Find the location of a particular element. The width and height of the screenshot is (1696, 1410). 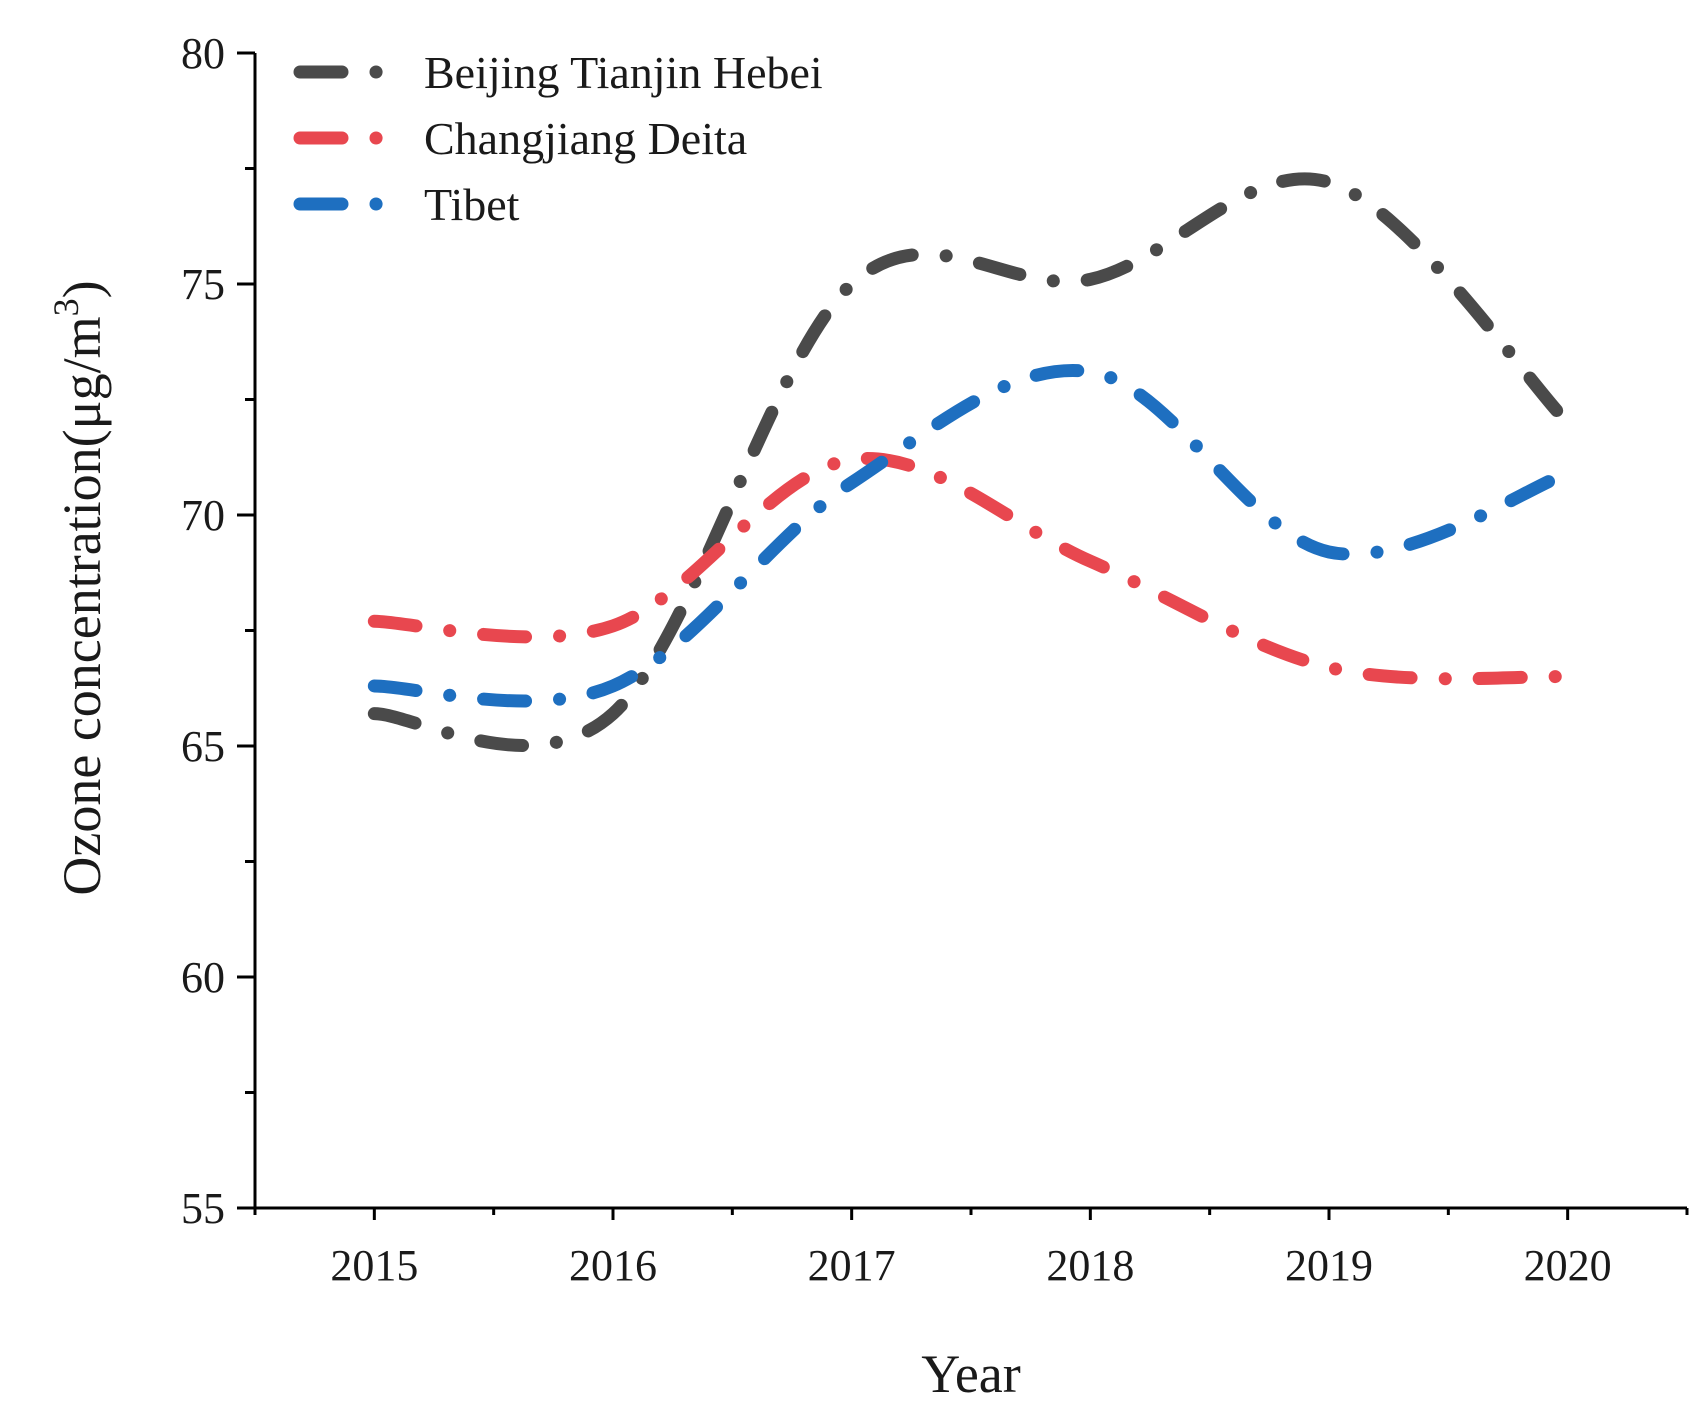

y-axis-title-superscript: 3 is located at coordinates (66, 307).